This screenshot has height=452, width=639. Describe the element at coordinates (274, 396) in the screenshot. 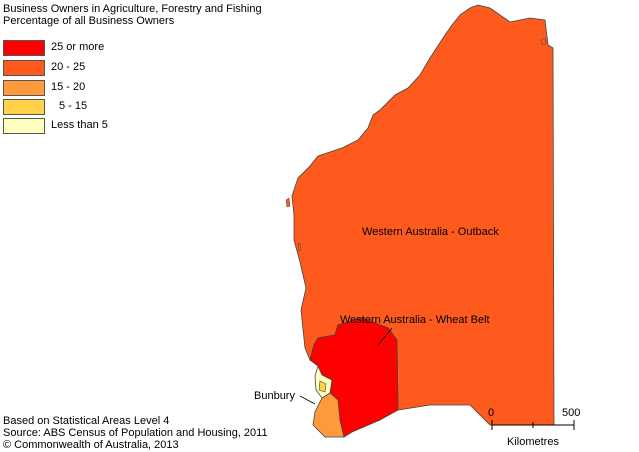

I see `label-bunbury: Bunbury` at that location.